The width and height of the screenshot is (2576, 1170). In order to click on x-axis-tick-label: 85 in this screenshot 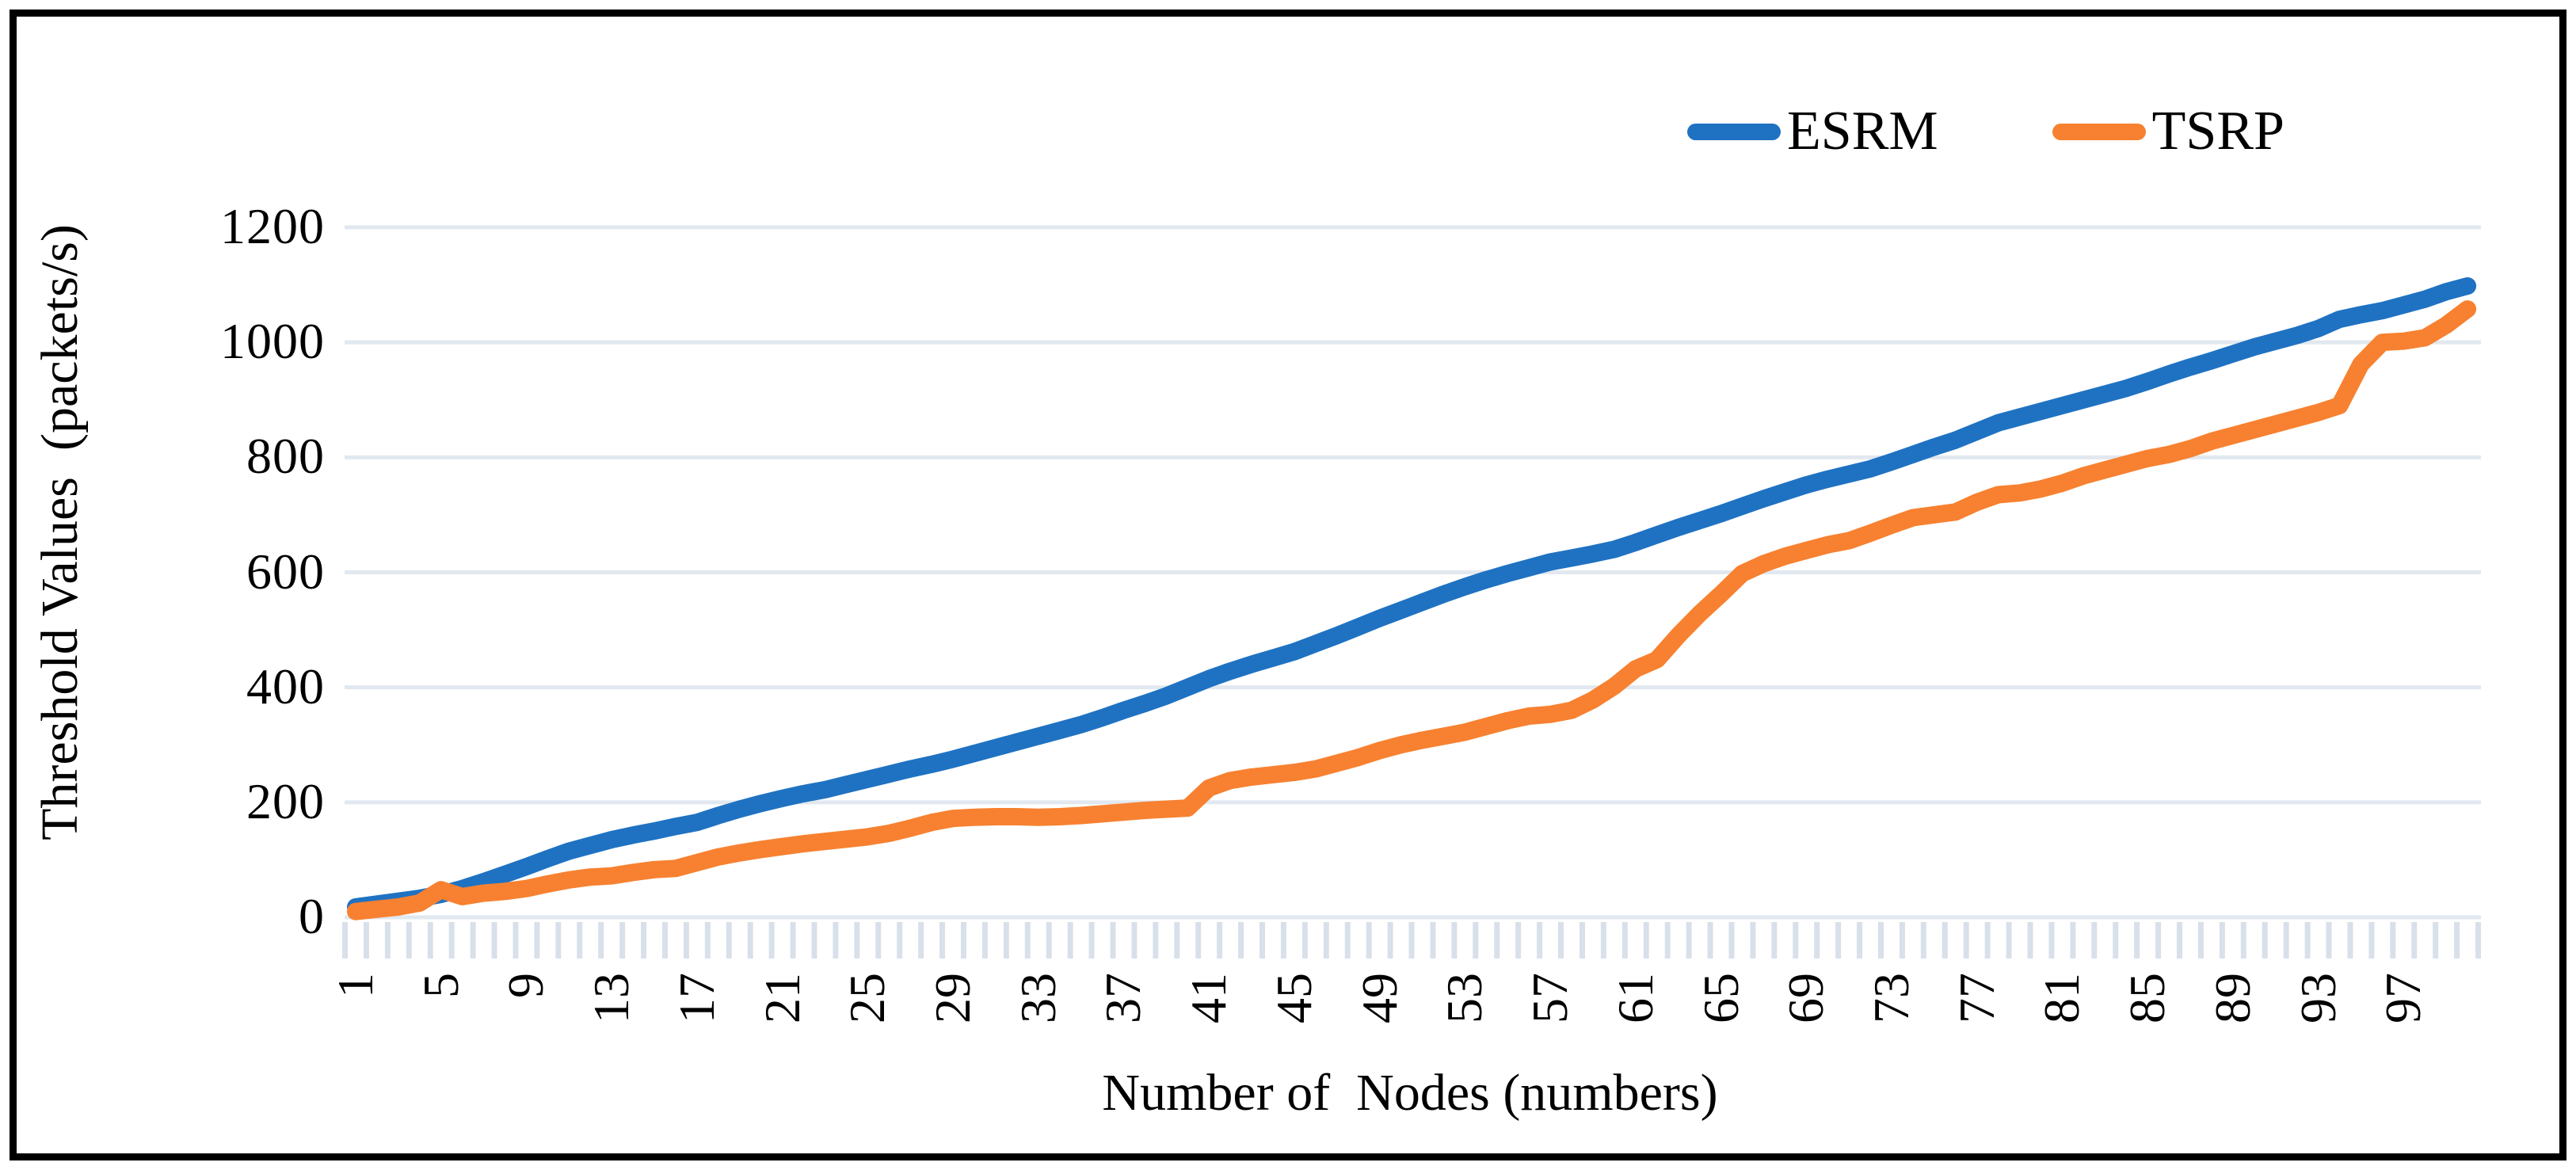, I will do `click(2147, 998)`.